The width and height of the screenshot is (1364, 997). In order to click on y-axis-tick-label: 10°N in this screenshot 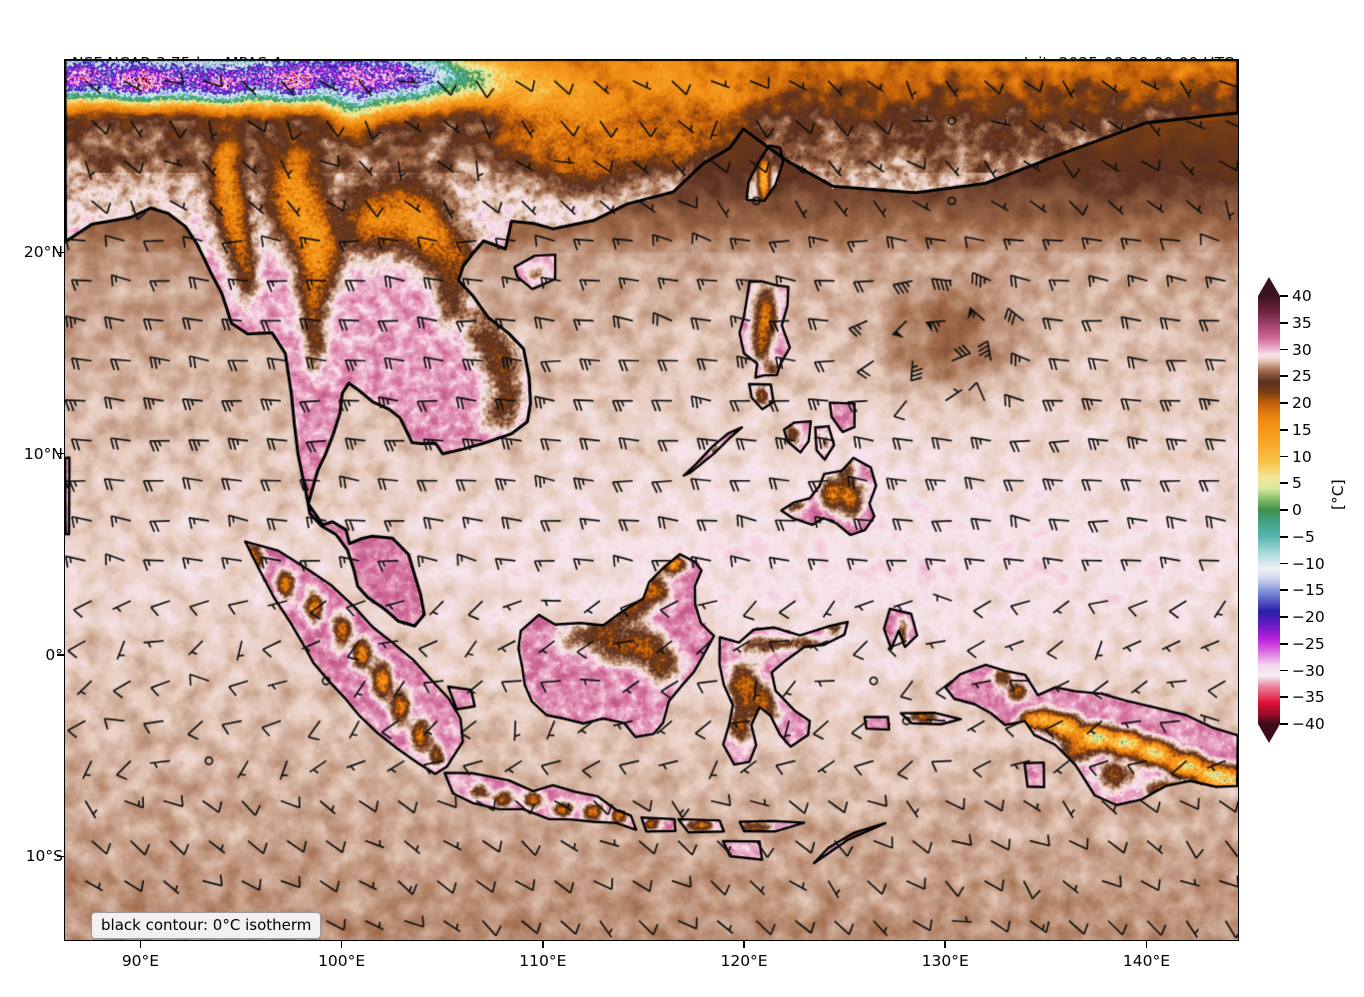, I will do `click(43, 453)`.